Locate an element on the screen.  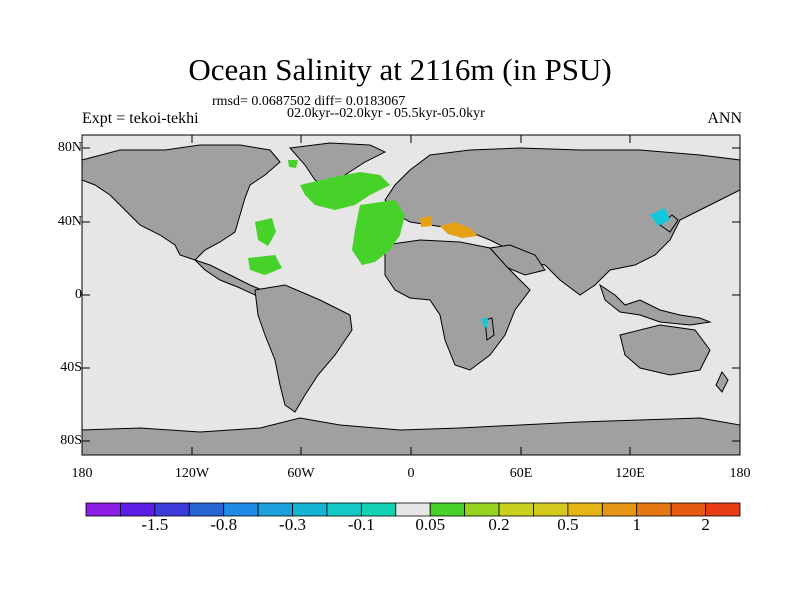
east-atlantic-anomaly is located at coordinates (378, 232).